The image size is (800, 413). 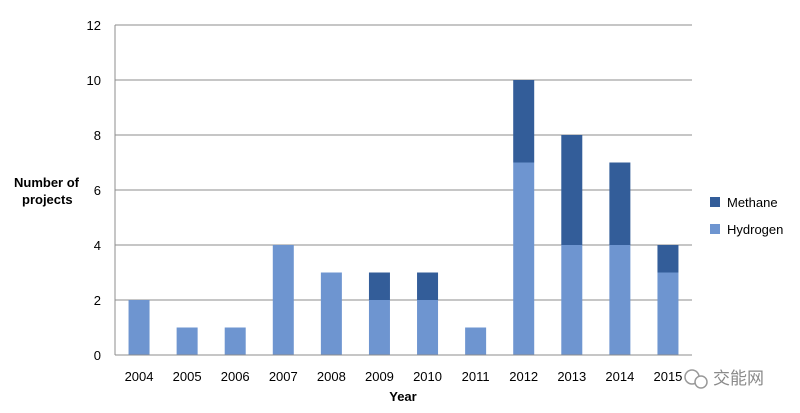 I want to click on legend-swatch-hydrogen, so click(x=715, y=229).